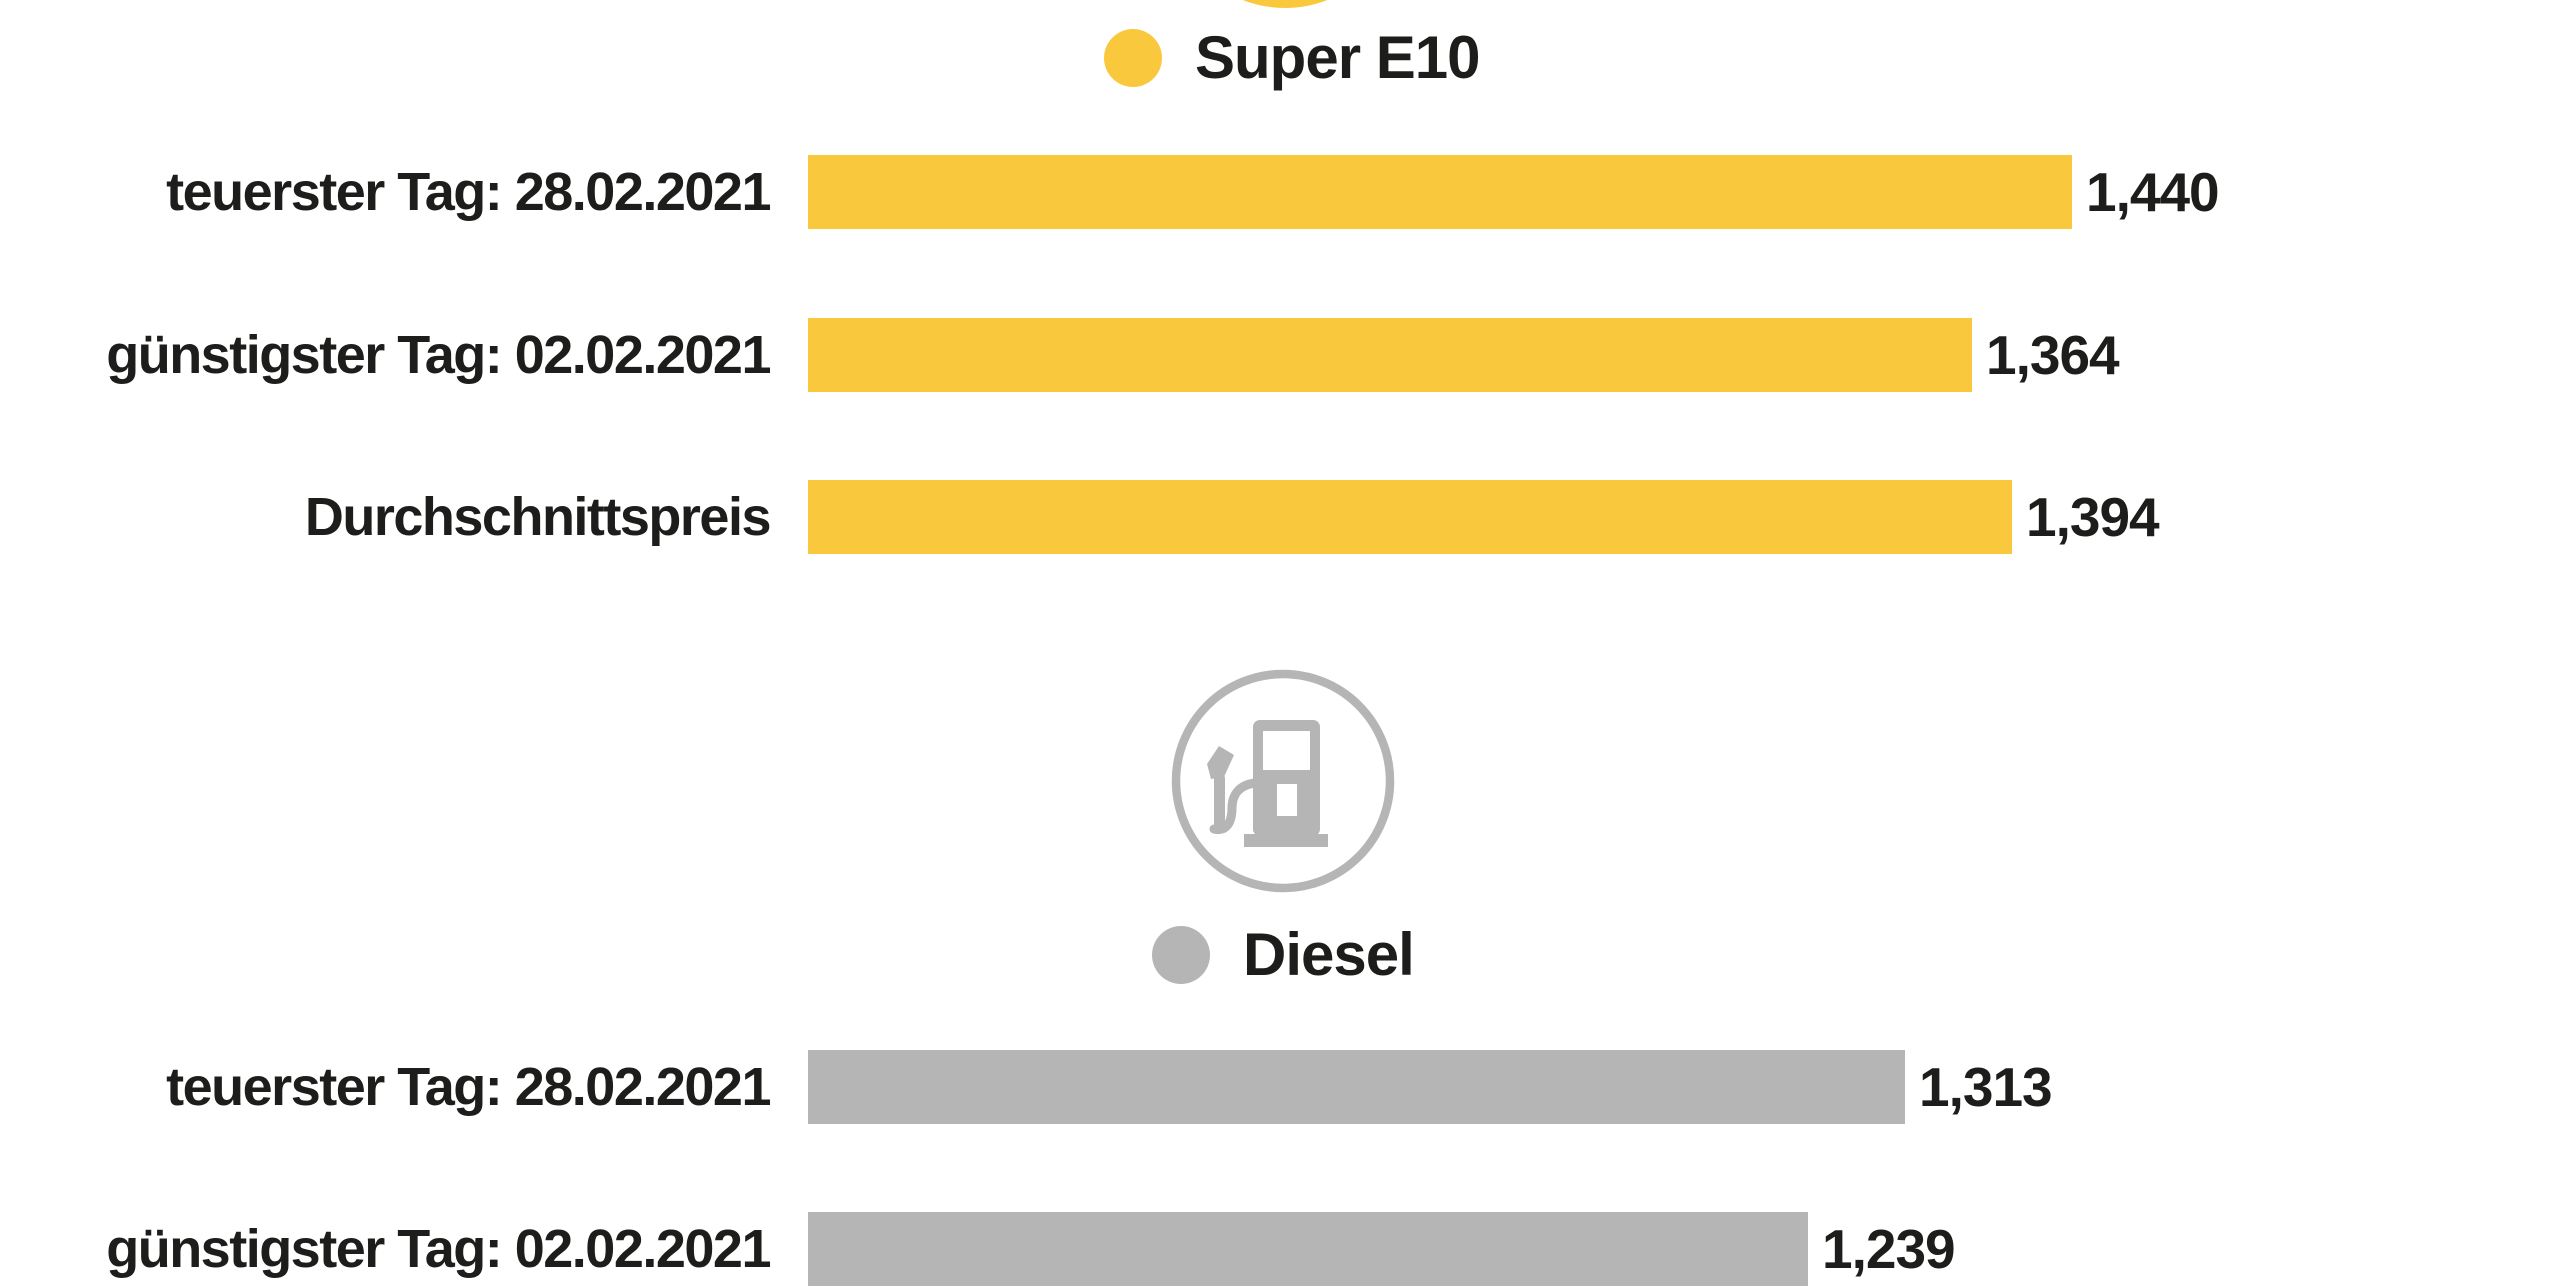 The height and width of the screenshot is (1286, 2560). What do you see at coordinates (1329, 954) in the screenshot?
I see `legend-label: Diesel` at bounding box center [1329, 954].